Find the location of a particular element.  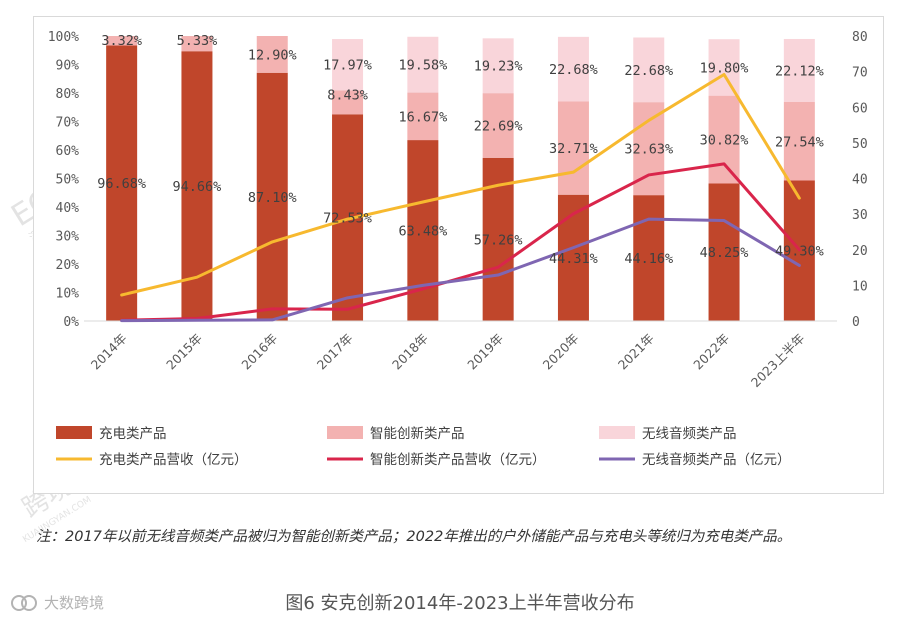

left-axis-tick-label: 0% is located at coordinates (71, 322).